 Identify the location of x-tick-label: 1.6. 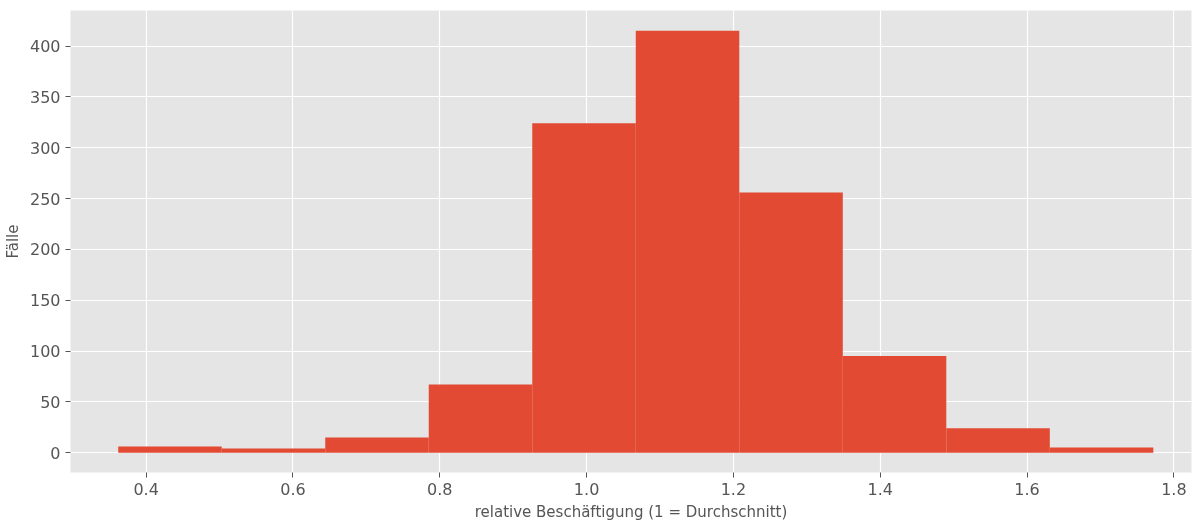
(1027, 489).